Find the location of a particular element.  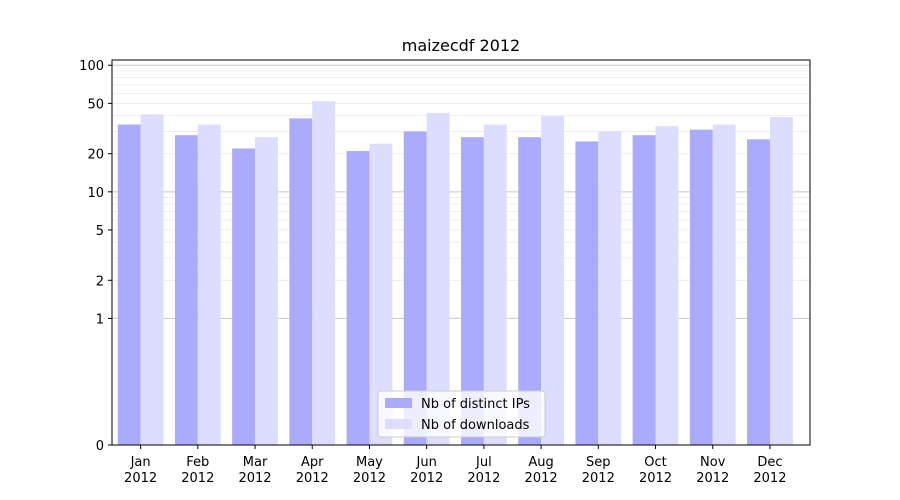

y-tick-label: 50 is located at coordinates (95, 104).